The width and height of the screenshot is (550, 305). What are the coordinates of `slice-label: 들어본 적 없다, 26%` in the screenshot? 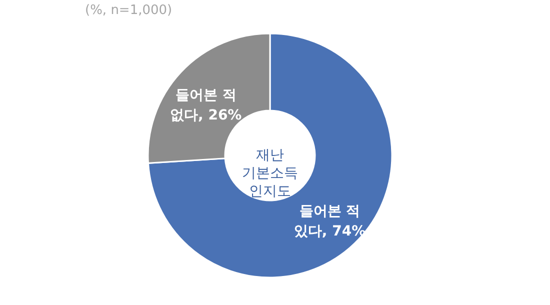 It's located at (206, 105).